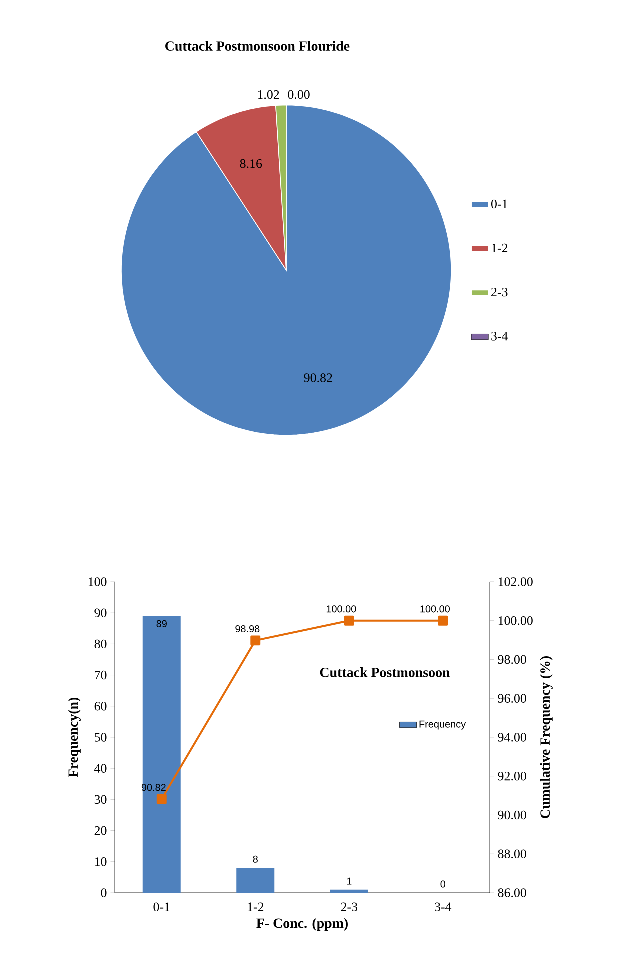  Describe the element at coordinates (512, 776) in the screenshot. I see `y2-tick-label: 92.00` at that location.